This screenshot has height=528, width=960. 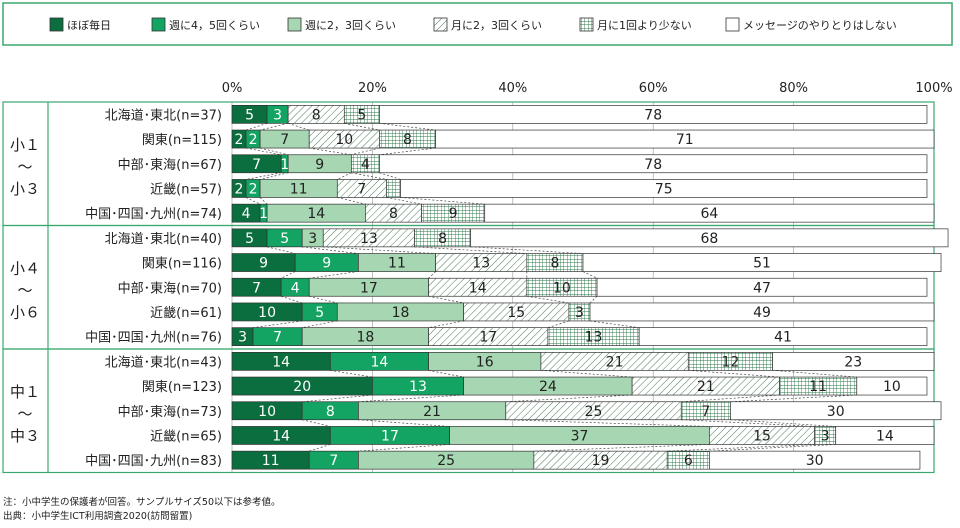 I want to click on row-label: 北海道･東北(n=40), so click(x=163, y=239).